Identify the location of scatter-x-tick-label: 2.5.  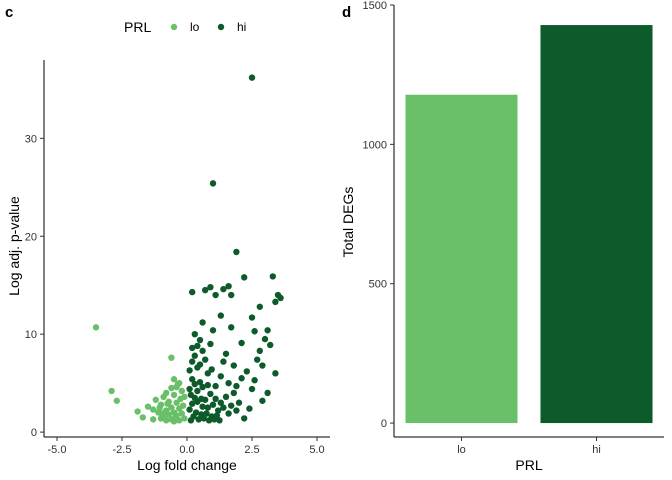
(251, 450).